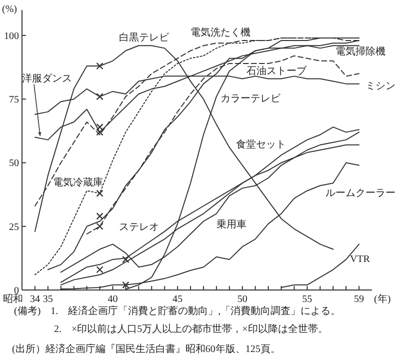 This screenshot has width=400, height=358. I want to click on x-tick-label: 40, so click(113, 299).